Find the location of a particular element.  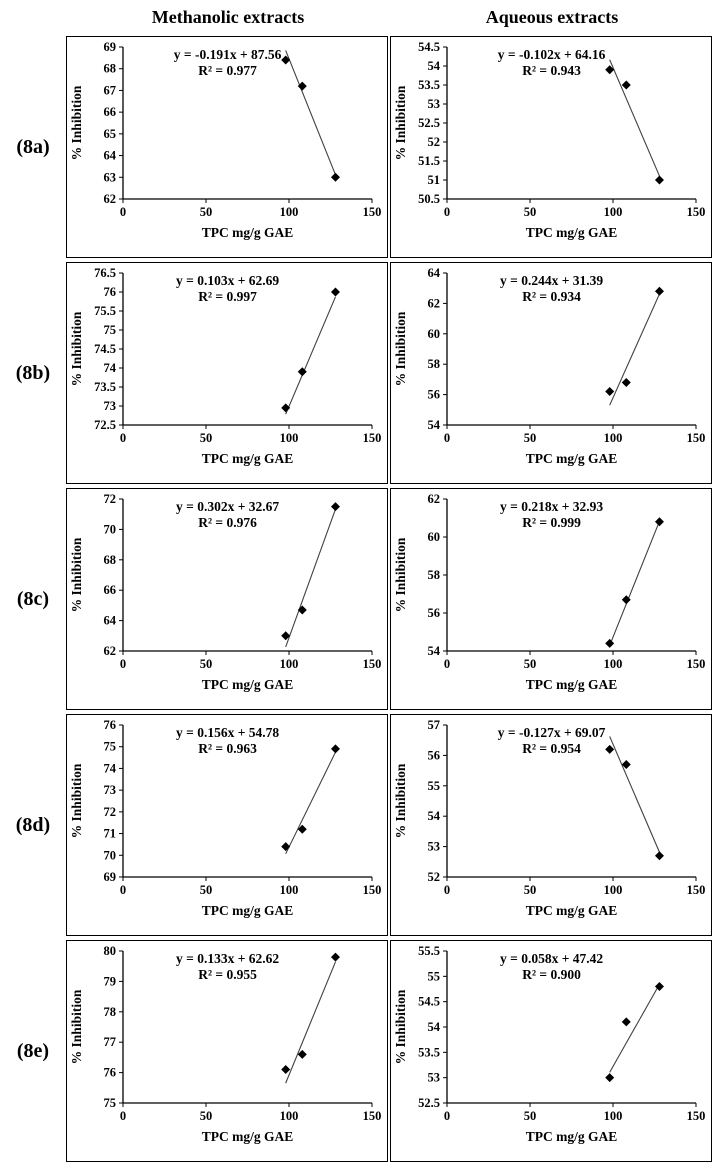

y-axis-ticks: 72.5 73 73.5 74 74.5 75 75.5 76 76.5 is located at coordinates (108, 349).